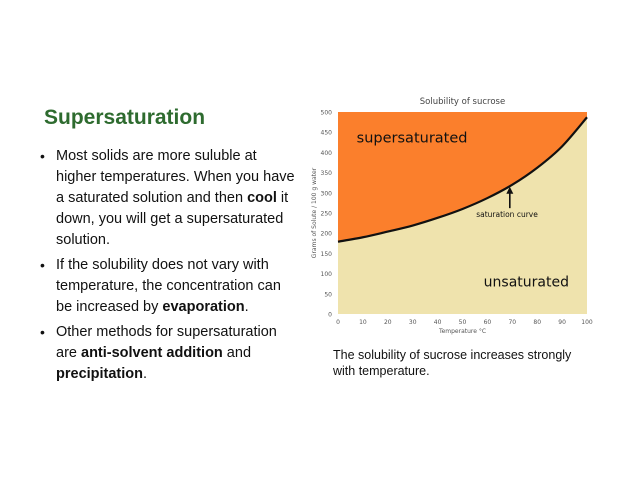 The height and width of the screenshot is (478, 638). I want to click on y-tick-label: 350, so click(327, 173).